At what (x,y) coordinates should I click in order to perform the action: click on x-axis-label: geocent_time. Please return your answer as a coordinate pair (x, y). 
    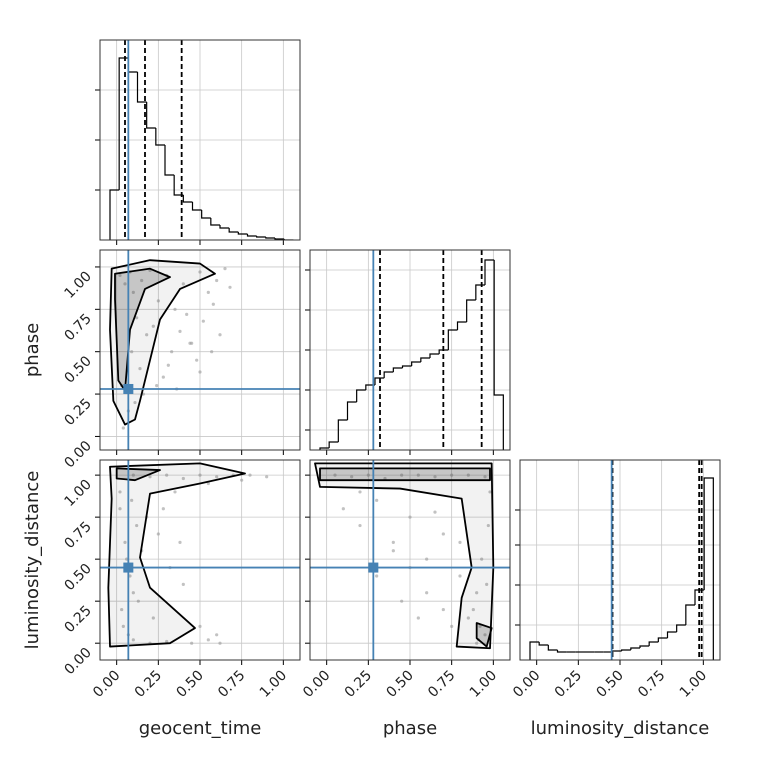
    Looking at the image, I should click on (200, 728).